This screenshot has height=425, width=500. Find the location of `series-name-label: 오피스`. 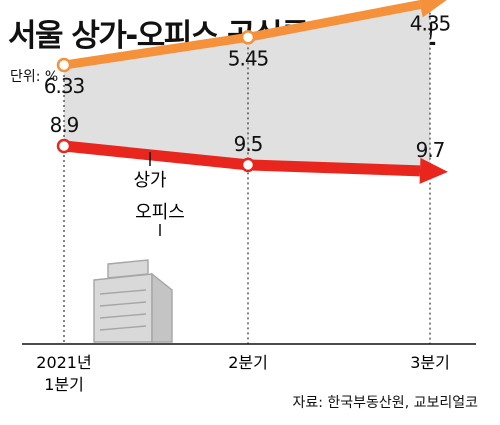

series-name-label: 오피스 is located at coordinates (160, 212).